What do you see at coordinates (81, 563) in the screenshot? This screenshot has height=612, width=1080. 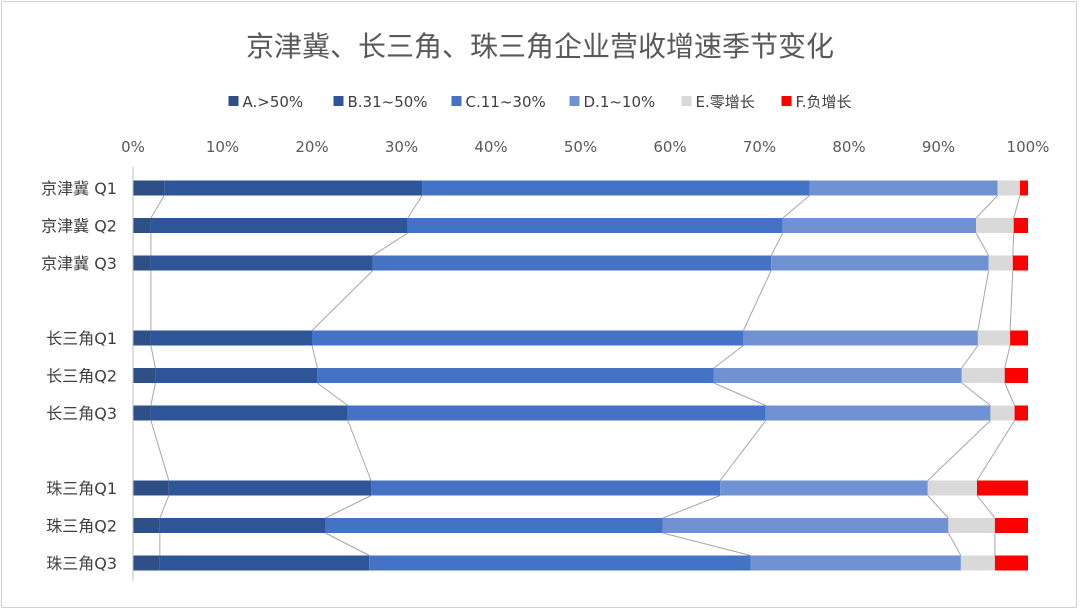 I see `category-label-8: 珠三角Q3` at bounding box center [81, 563].